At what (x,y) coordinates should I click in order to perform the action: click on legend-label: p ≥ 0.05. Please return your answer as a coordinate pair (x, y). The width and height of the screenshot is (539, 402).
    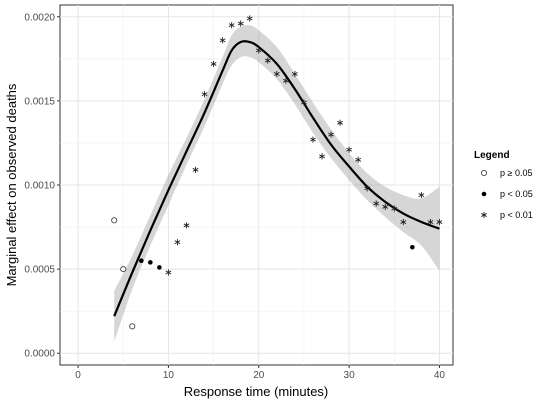
    Looking at the image, I should click on (516, 173).